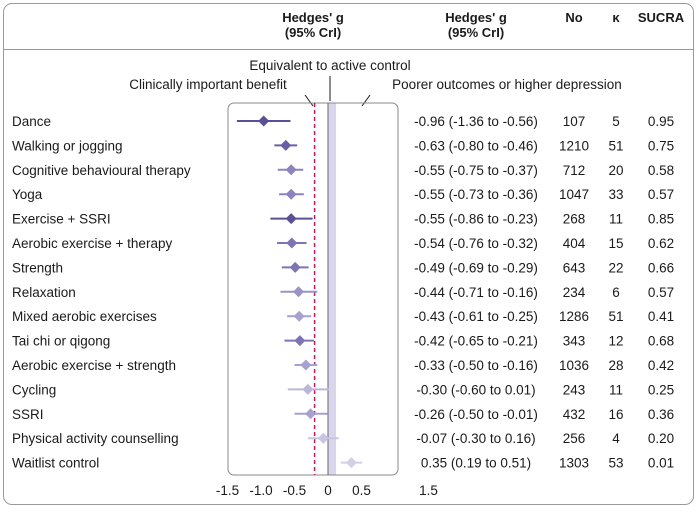 The width and height of the screenshot is (700, 512). What do you see at coordinates (28, 414) in the screenshot?
I see `row-label: SSRI` at bounding box center [28, 414].